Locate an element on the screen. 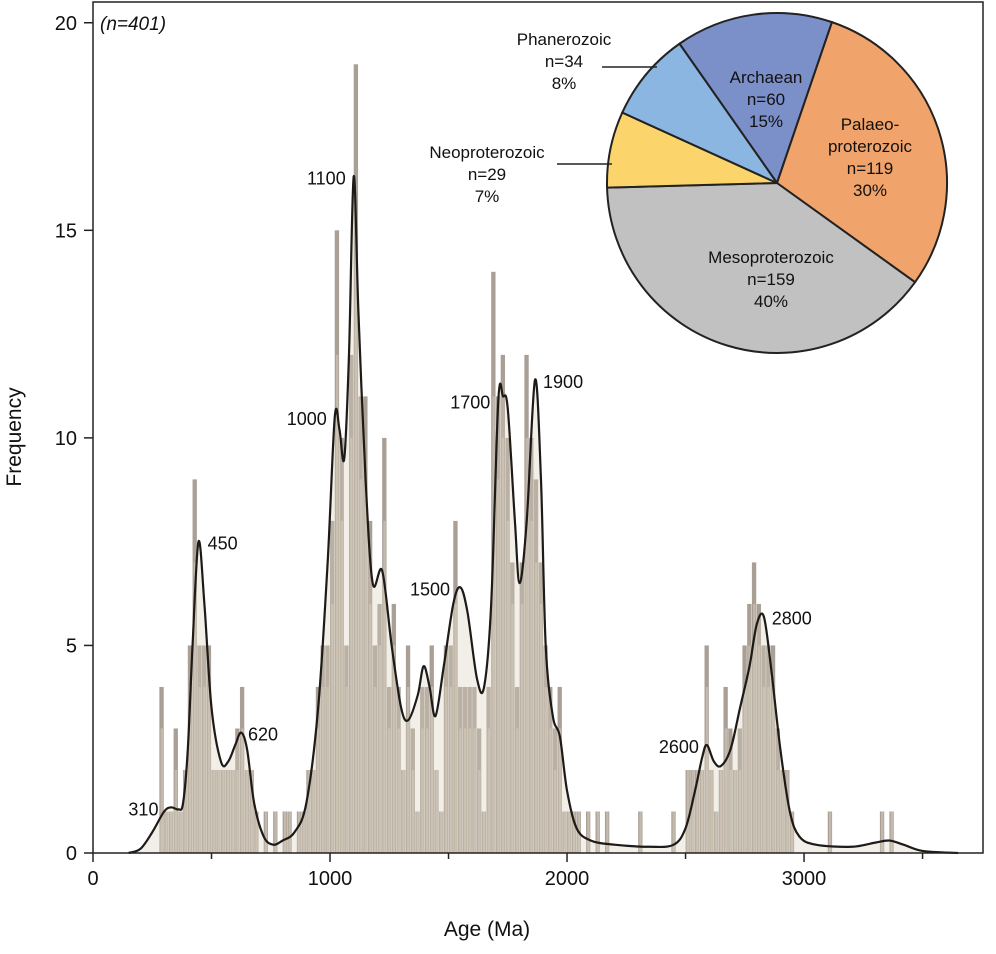 Image resolution: width=996 pixels, height=954 pixels. peak-label: 310 is located at coordinates (143, 809).